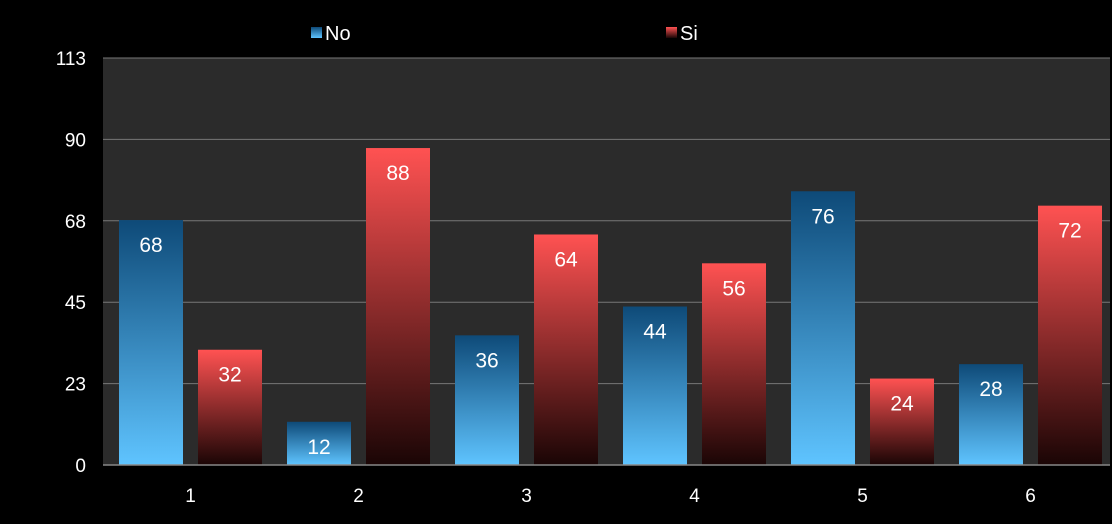 Image resolution: width=1112 pixels, height=524 pixels. I want to click on x-tick-label: 2, so click(358, 496).